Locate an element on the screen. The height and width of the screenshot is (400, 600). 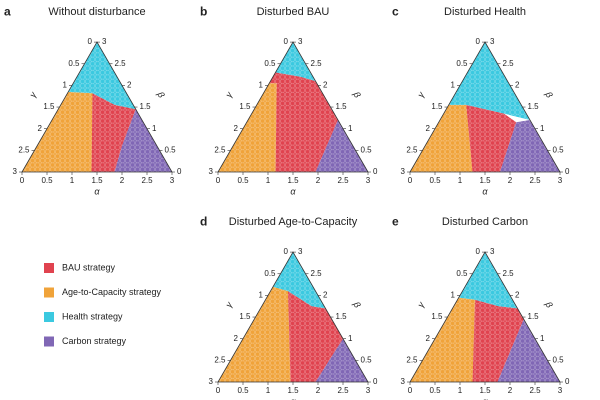
beta-tick-label: 1 is located at coordinates (542, 128).